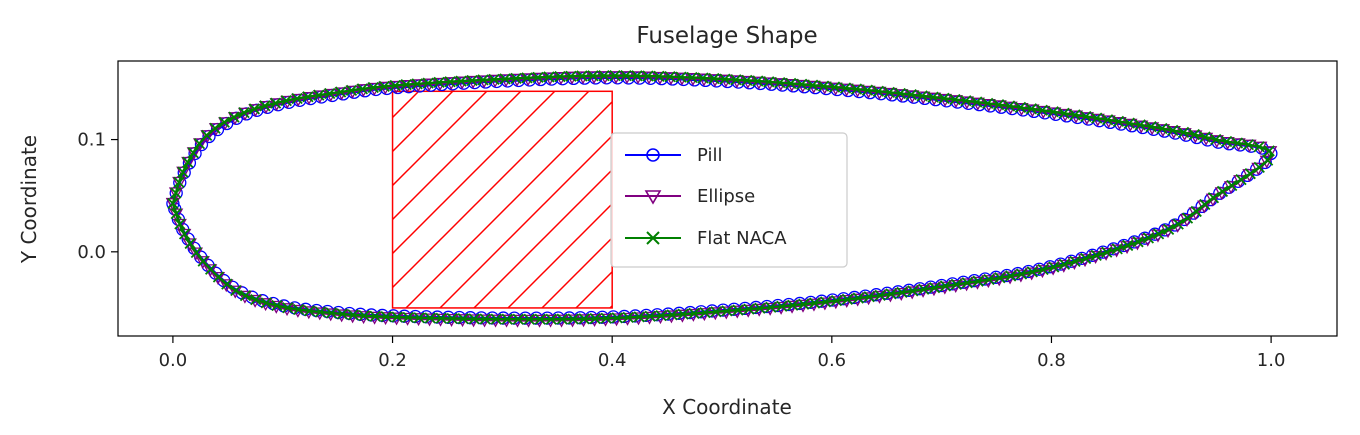  I want to click on legend-label-ellipse: Ellipse, so click(726, 196).